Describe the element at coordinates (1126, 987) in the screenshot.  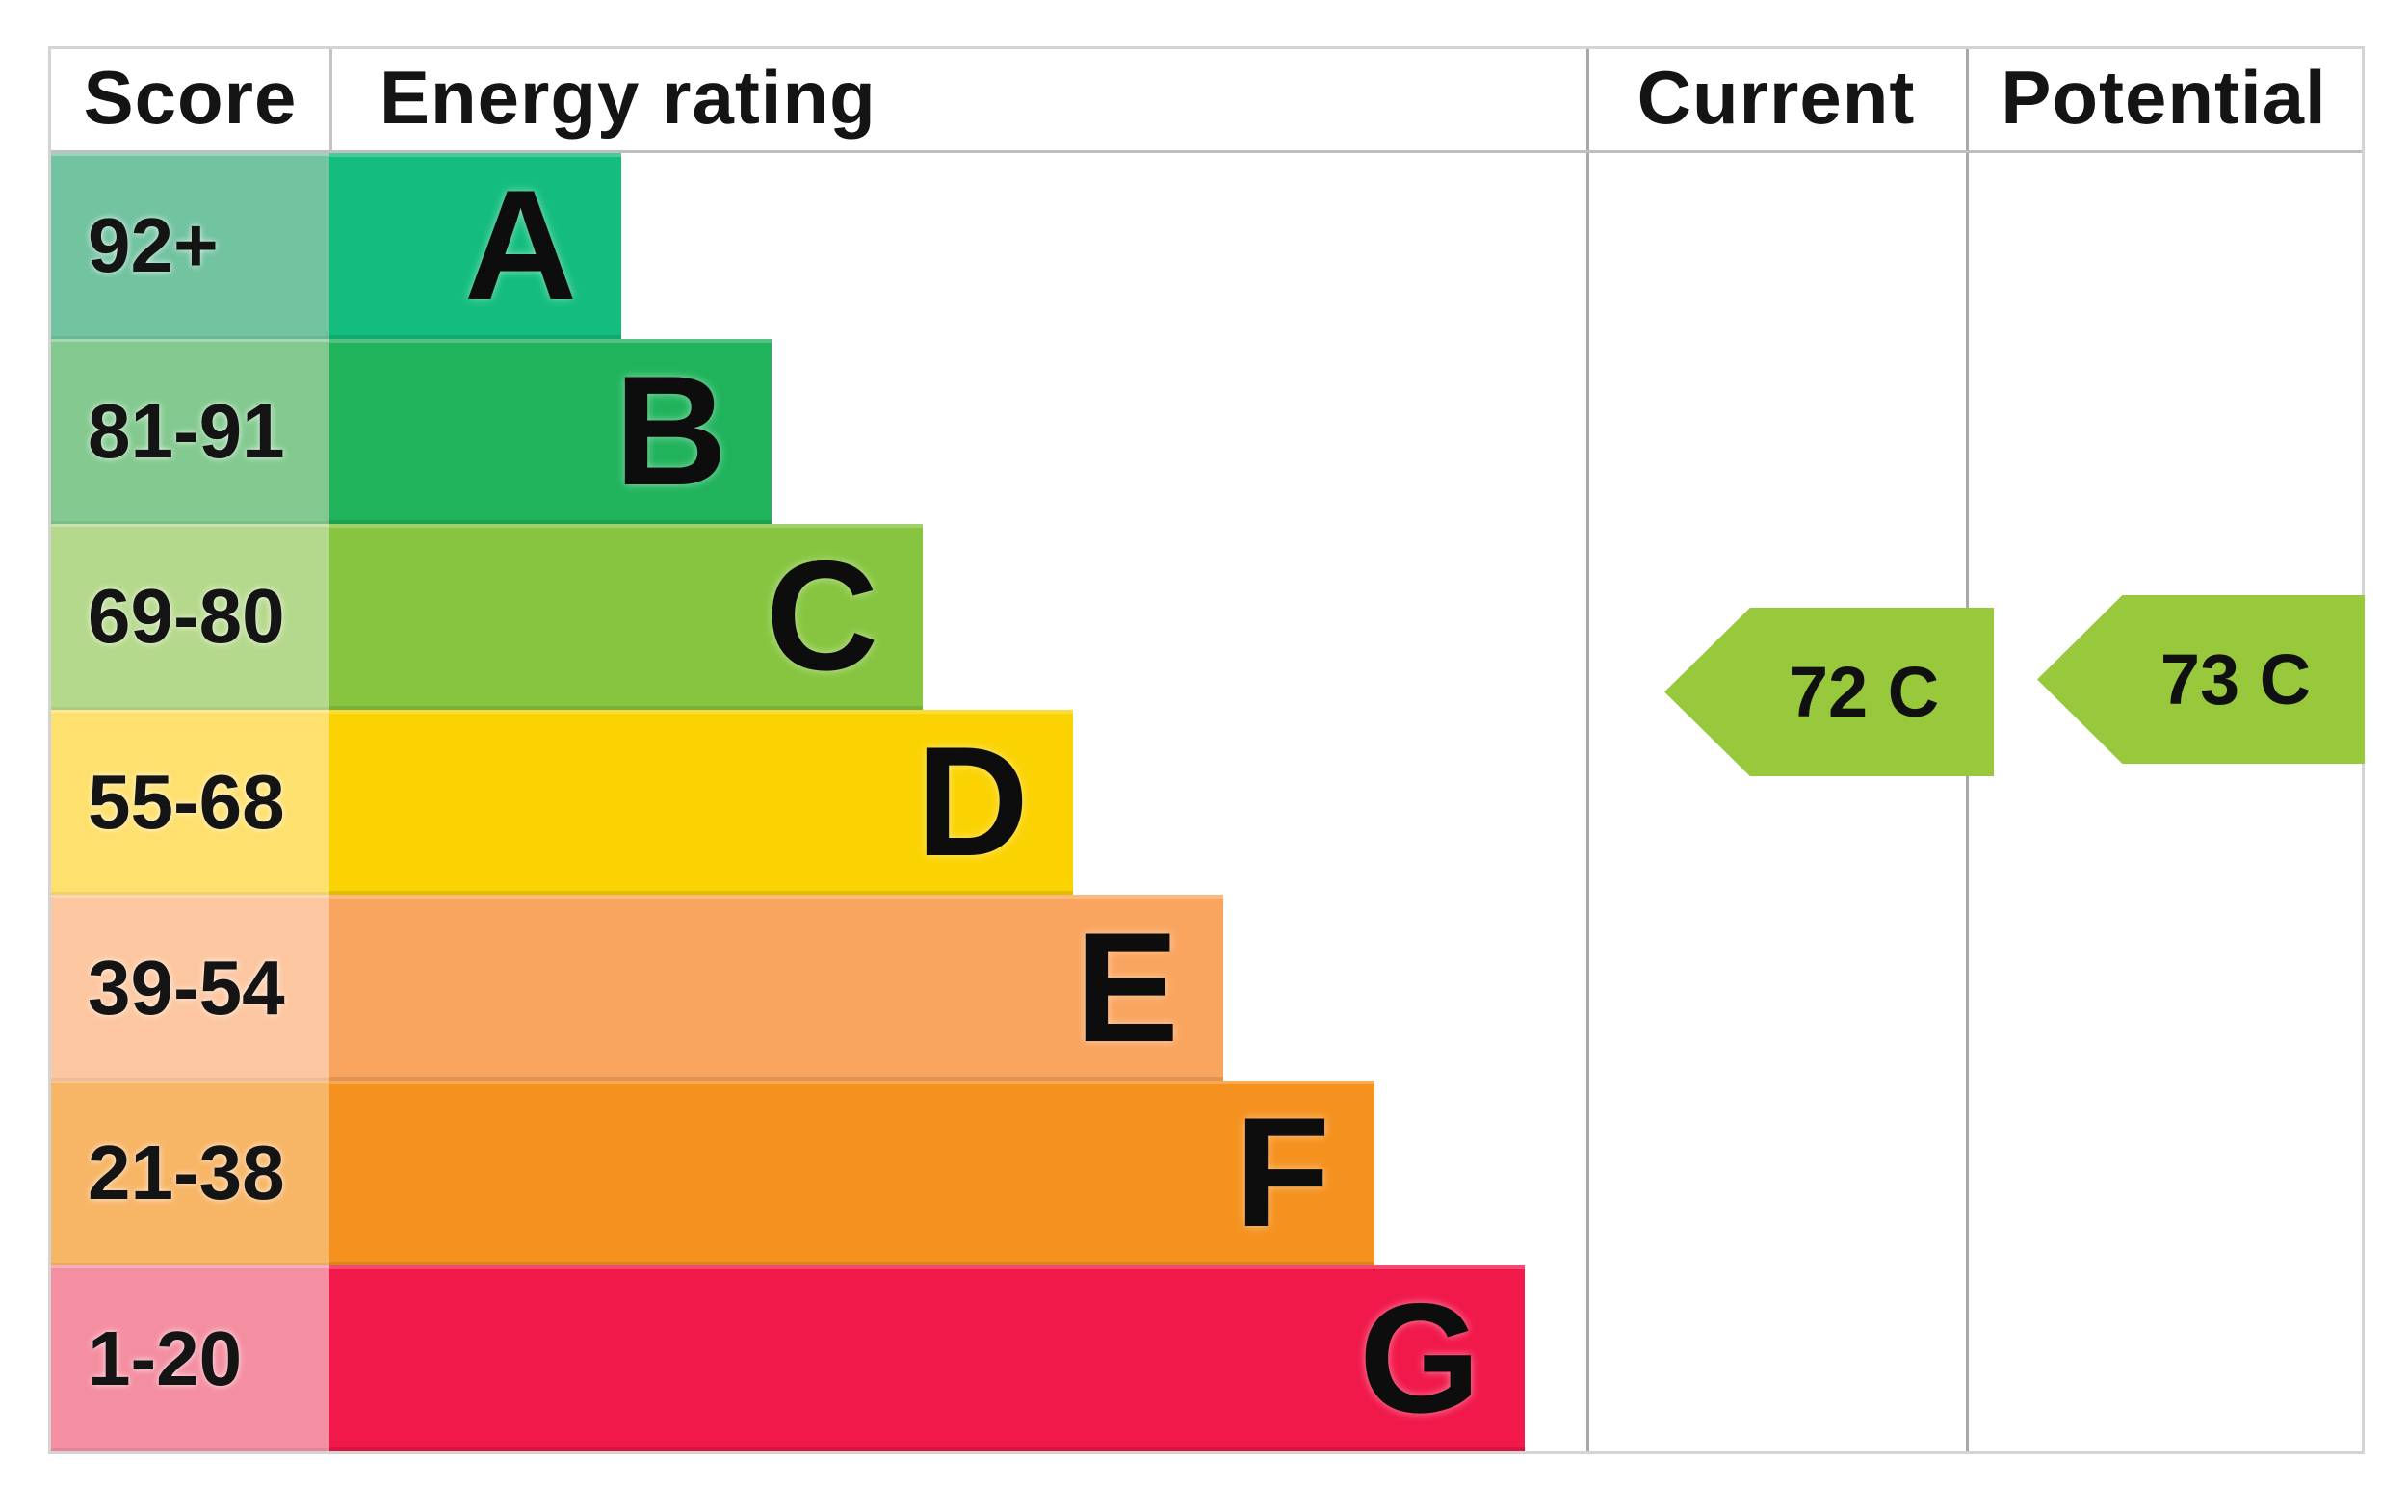
I see `band-letter: E` at that location.